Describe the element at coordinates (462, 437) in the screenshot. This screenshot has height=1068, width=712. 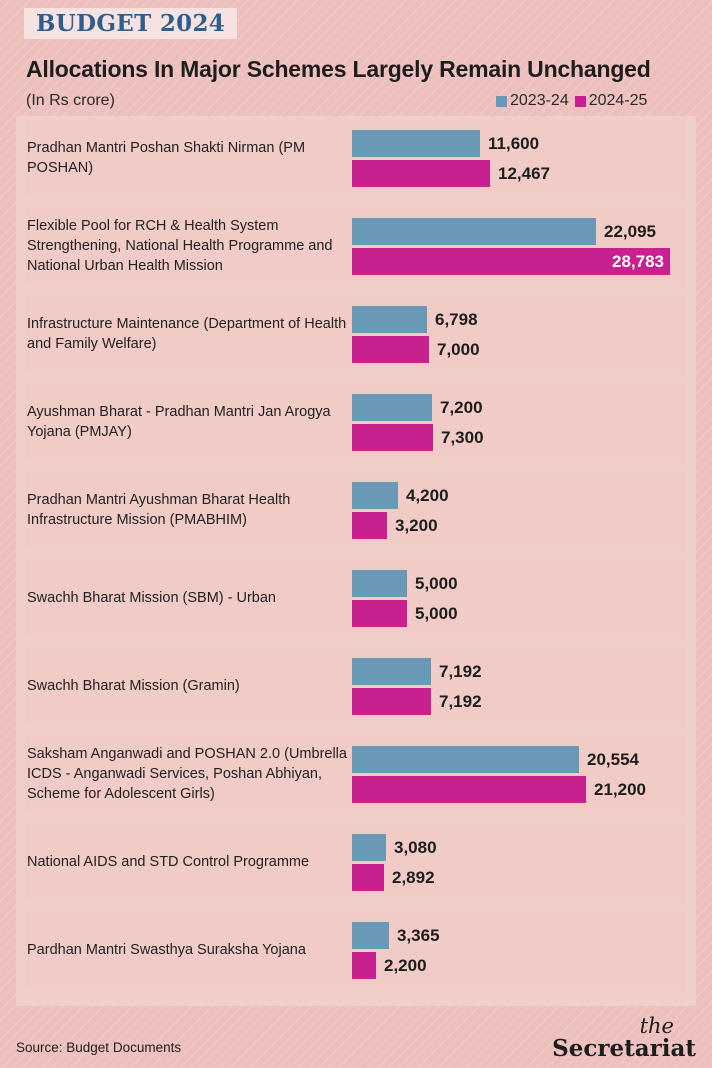
I see `data-label: 7,300` at that location.